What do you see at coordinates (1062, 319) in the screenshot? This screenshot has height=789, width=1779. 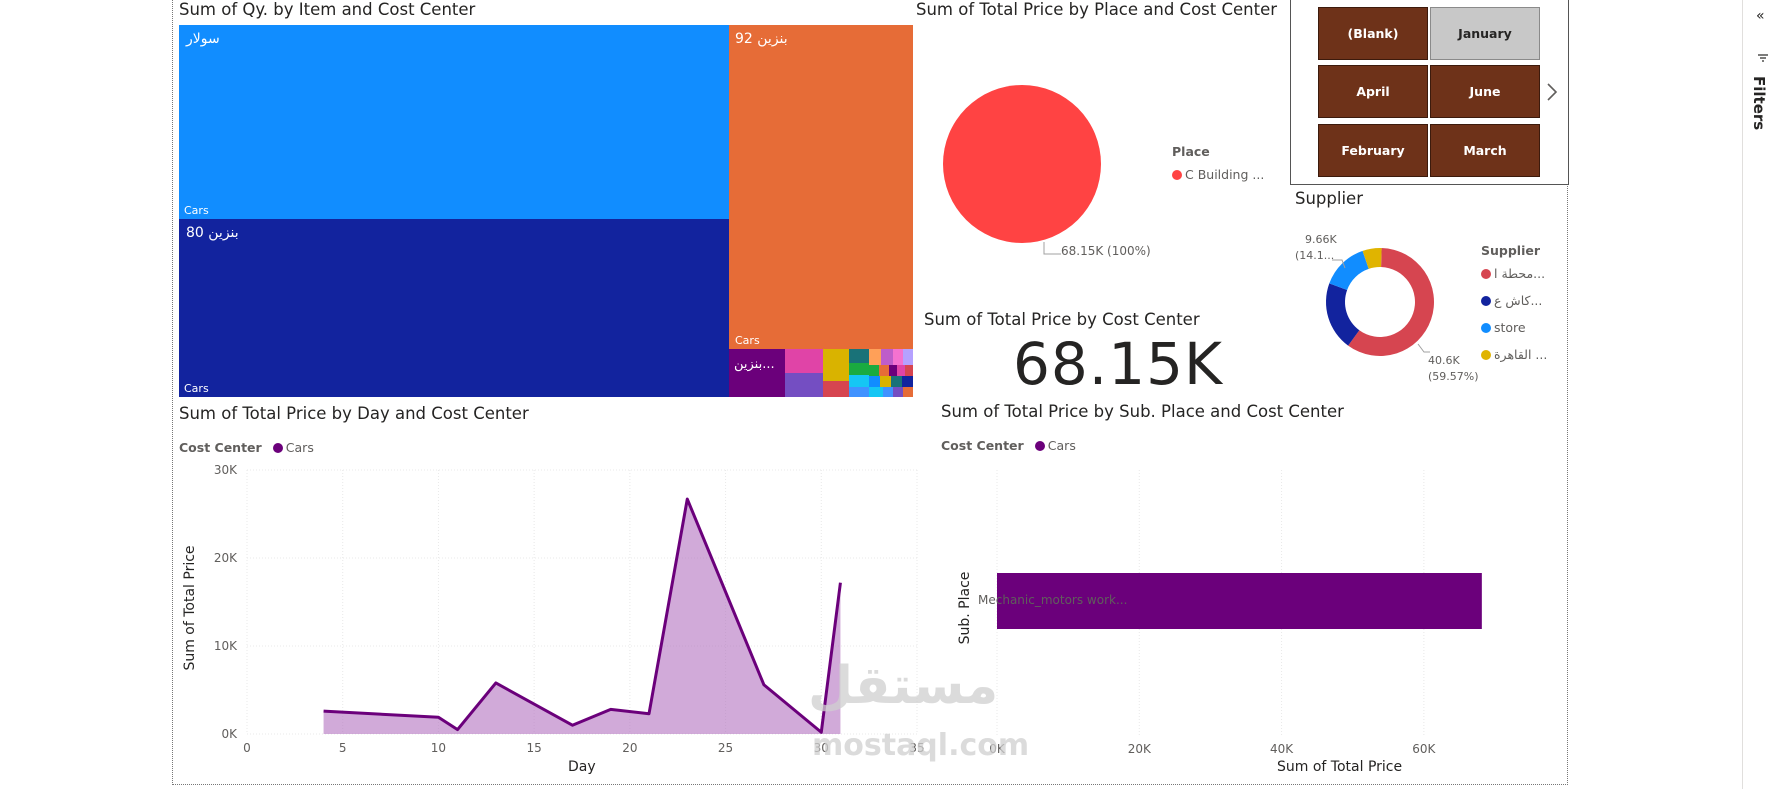 I see `card-title: Sum of Total Price by Cost Center` at bounding box center [1062, 319].